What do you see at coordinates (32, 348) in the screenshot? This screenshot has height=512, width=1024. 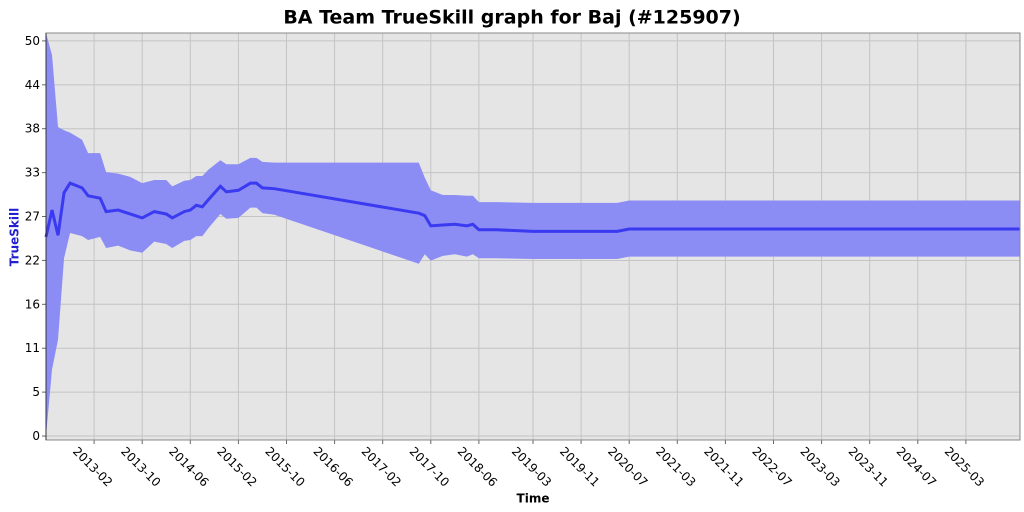 I see `y-tick-label: 11` at bounding box center [32, 348].